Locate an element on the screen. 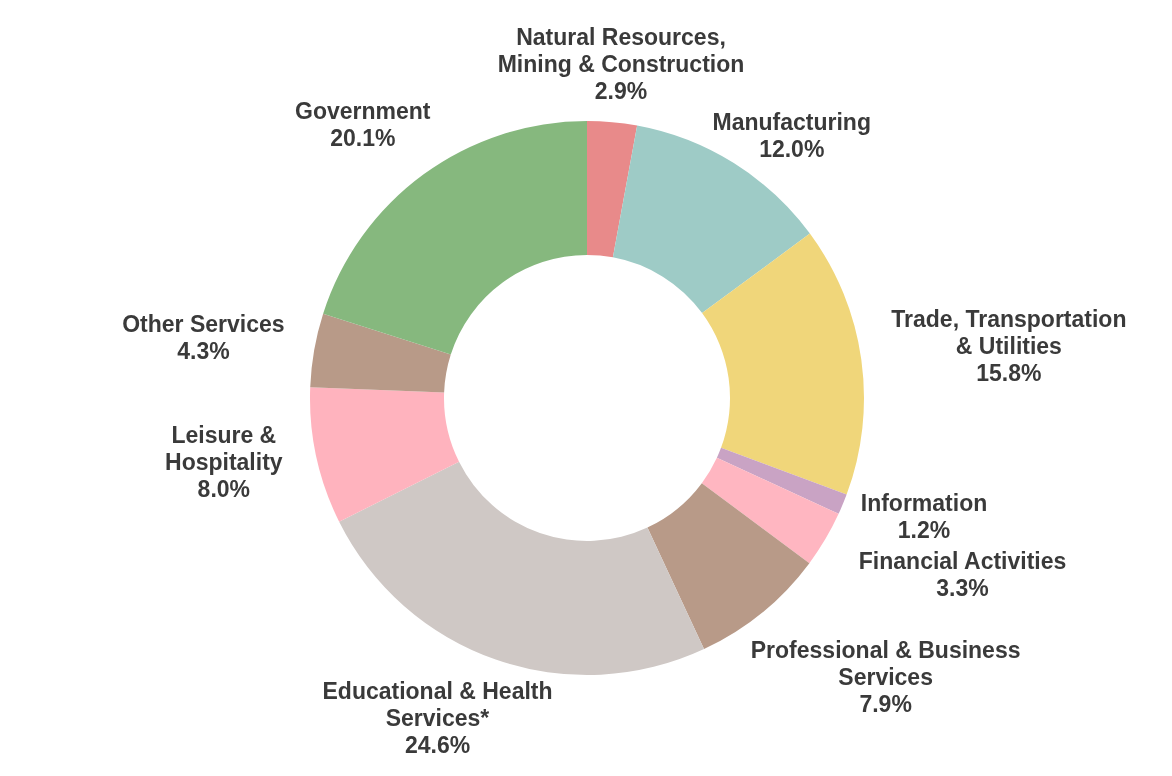 Image resolution: width=1172 pixels, height=776 pixels. data-label: 7.9% is located at coordinates (885, 703).